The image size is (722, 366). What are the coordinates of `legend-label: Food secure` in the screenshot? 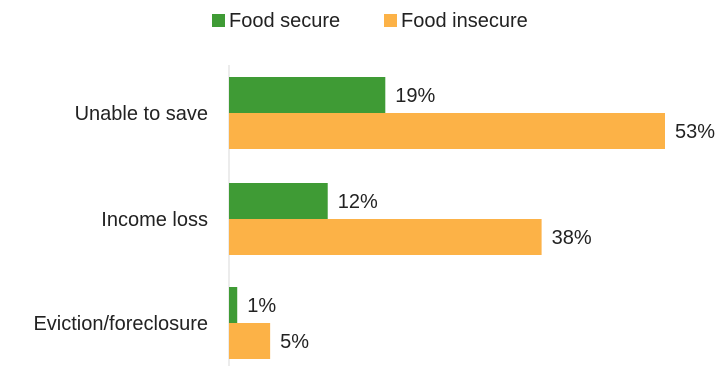 It's located at (284, 21).